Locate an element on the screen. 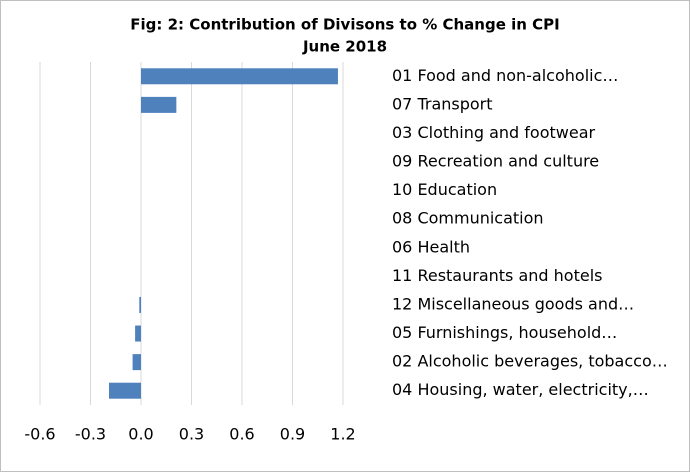 The height and width of the screenshot is (472, 690). category-label: 06 Health is located at coordinates (431, 246).